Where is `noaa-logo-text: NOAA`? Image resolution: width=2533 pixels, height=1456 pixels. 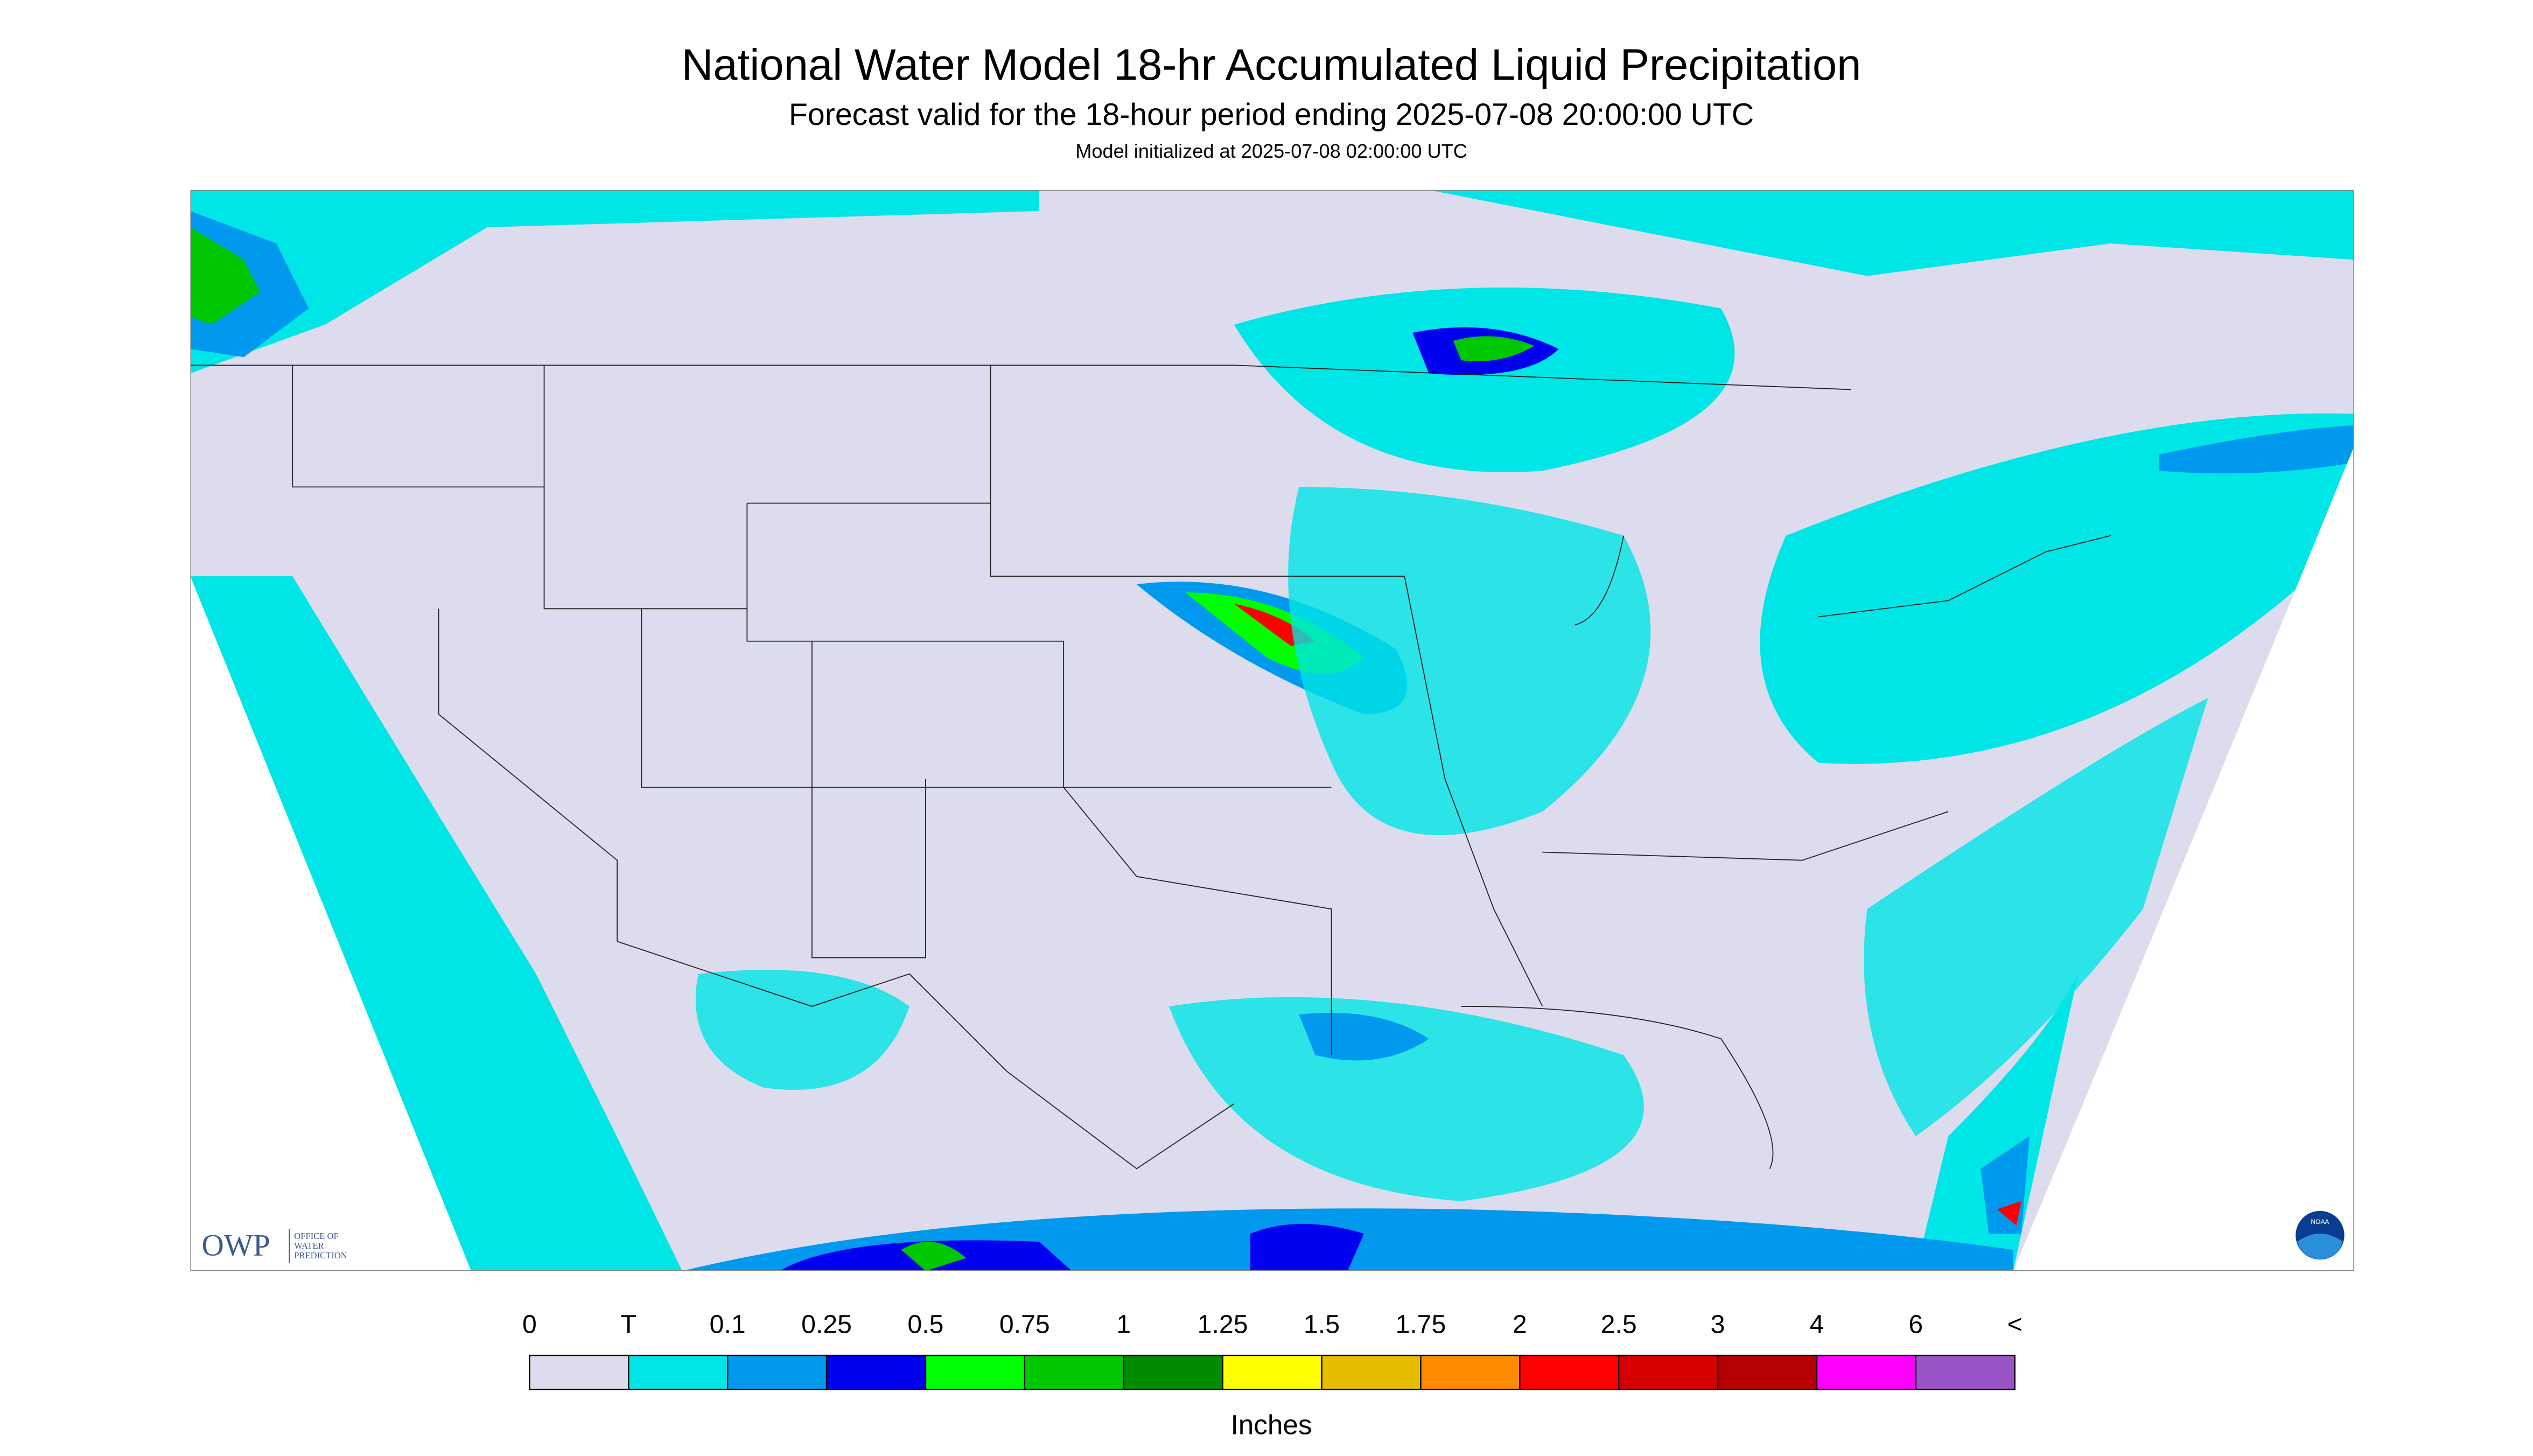
noaa-logo-text: NOAA is located at coordinates (2320, 1222).